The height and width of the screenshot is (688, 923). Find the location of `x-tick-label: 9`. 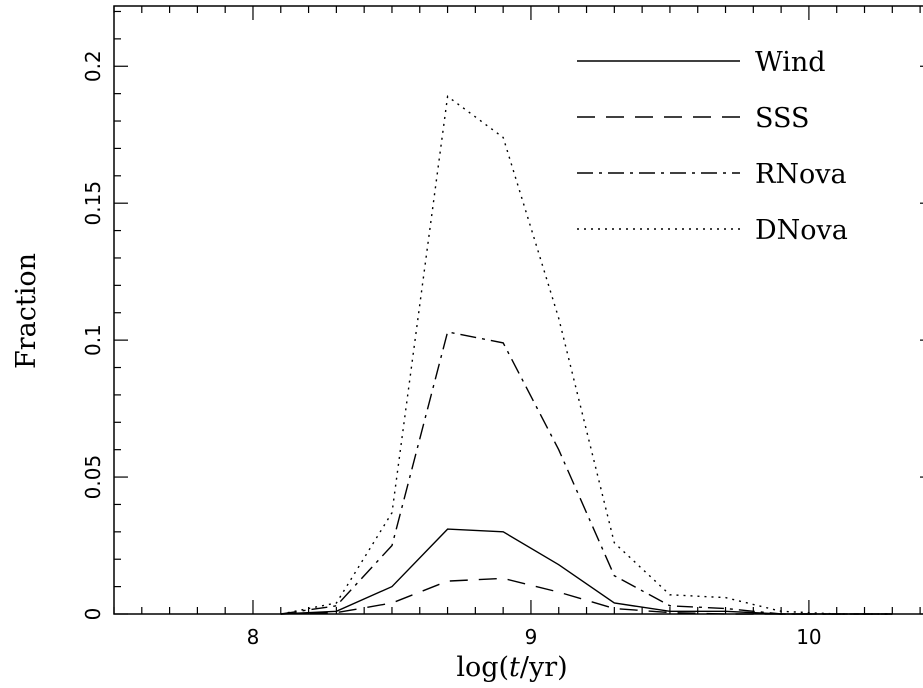

x-tick-label: 9 is located at coordinates (531, 637).